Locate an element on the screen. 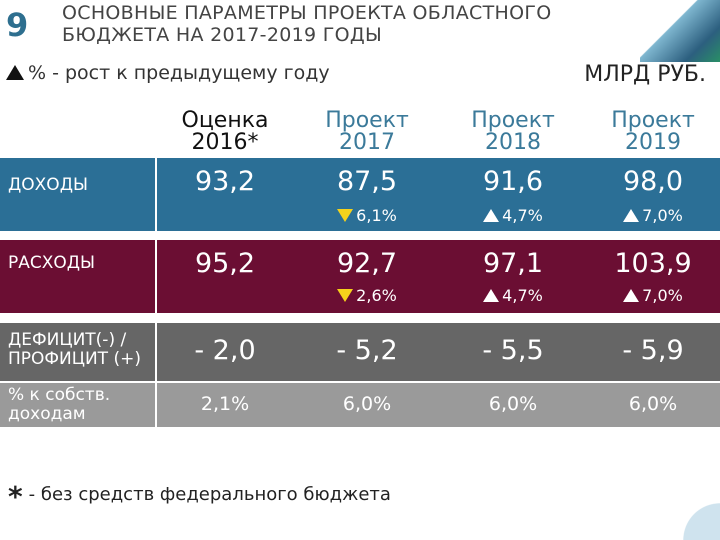  column-header-2018: Проект 2018 is located at coordinates (513, 132).